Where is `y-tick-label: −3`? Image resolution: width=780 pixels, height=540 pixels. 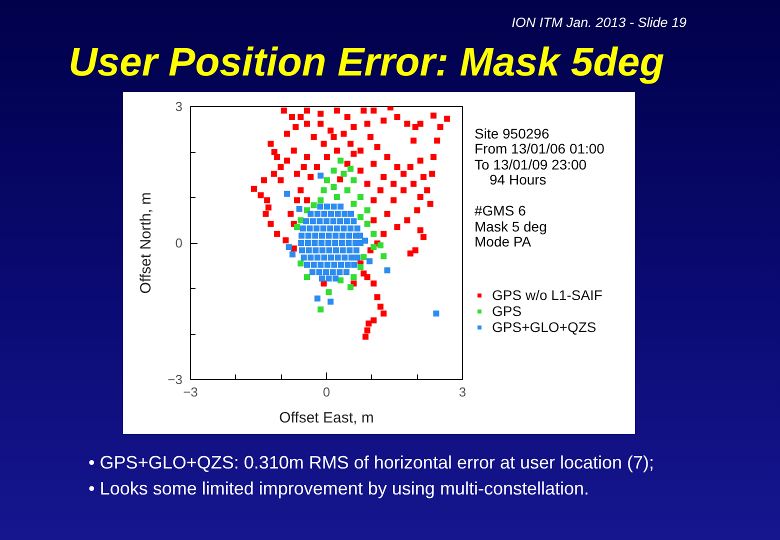 y-tick-label: −3 is located at coordinates (175, 379).